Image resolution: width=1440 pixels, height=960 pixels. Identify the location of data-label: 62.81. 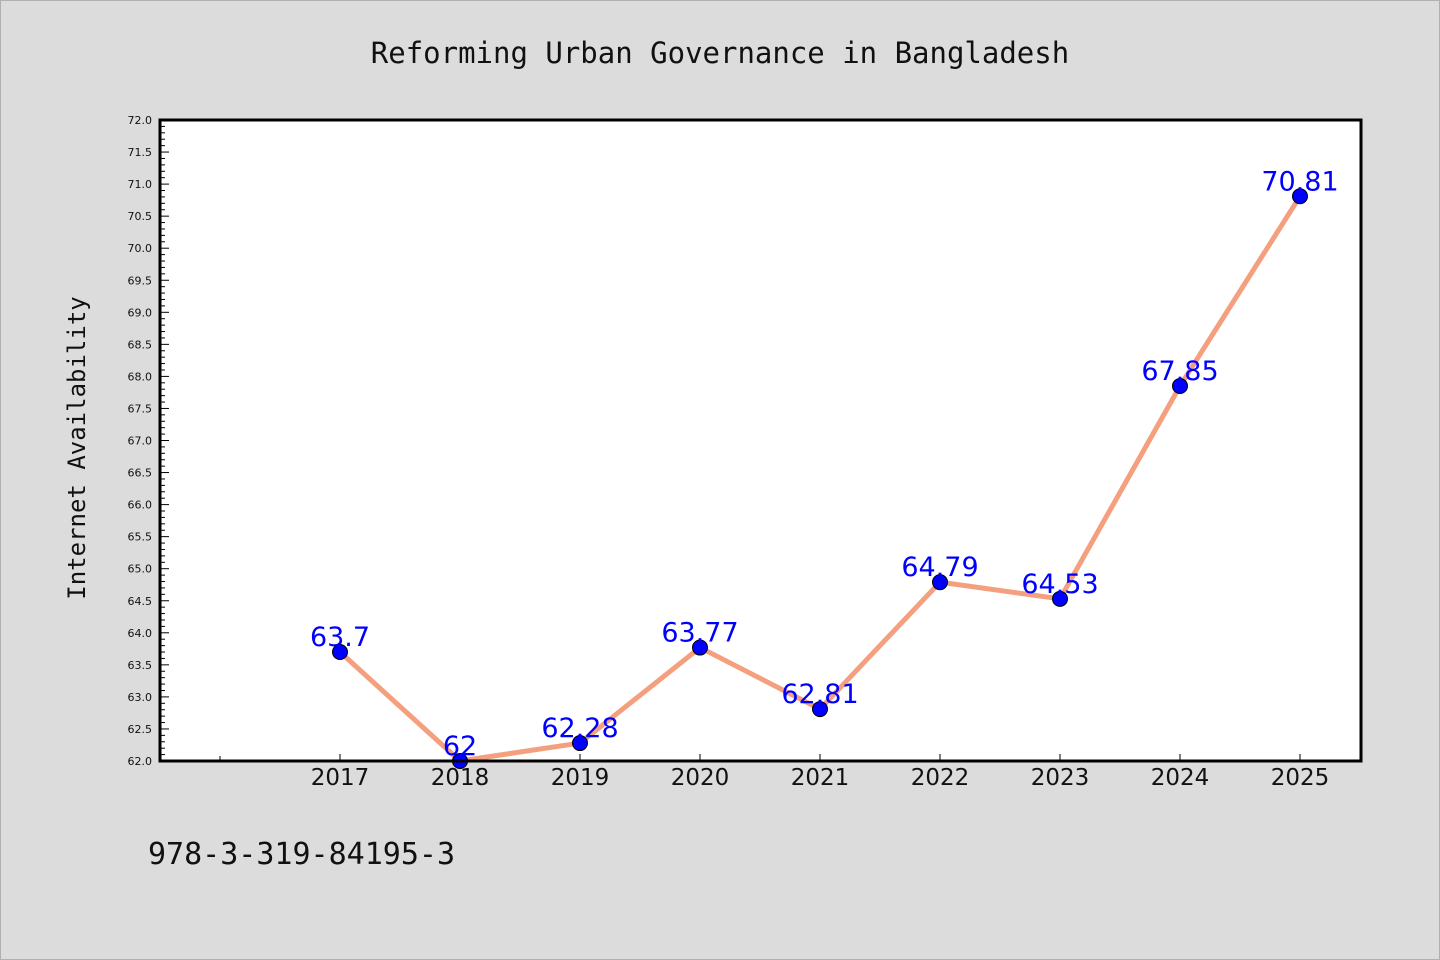
(819, 694).